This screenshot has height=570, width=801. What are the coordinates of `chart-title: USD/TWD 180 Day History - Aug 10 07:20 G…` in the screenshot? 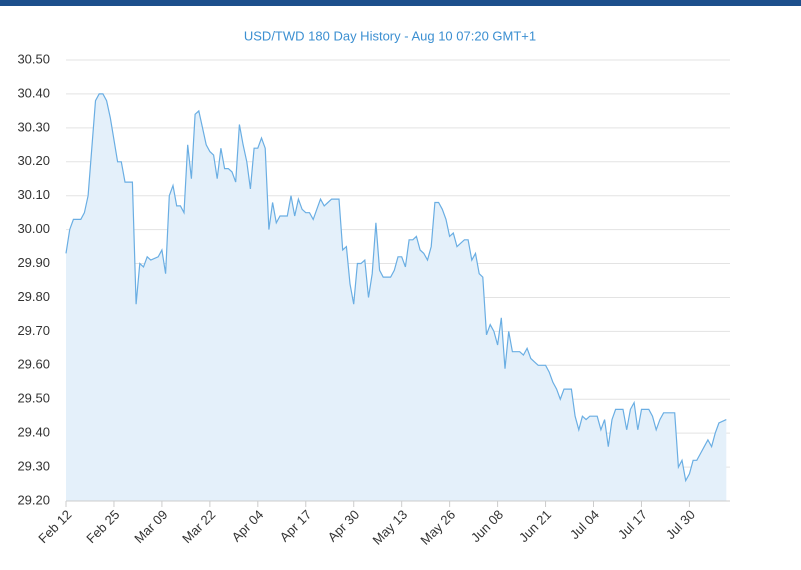 It's located at (390, 35).